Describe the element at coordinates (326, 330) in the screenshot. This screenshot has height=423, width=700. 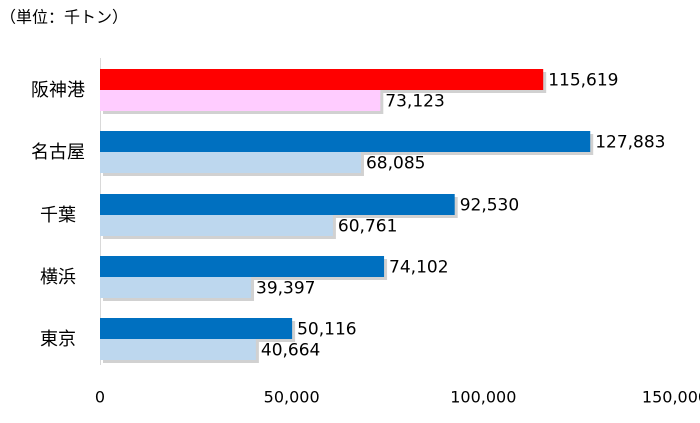
I see `value-label: 50,116` at that location.